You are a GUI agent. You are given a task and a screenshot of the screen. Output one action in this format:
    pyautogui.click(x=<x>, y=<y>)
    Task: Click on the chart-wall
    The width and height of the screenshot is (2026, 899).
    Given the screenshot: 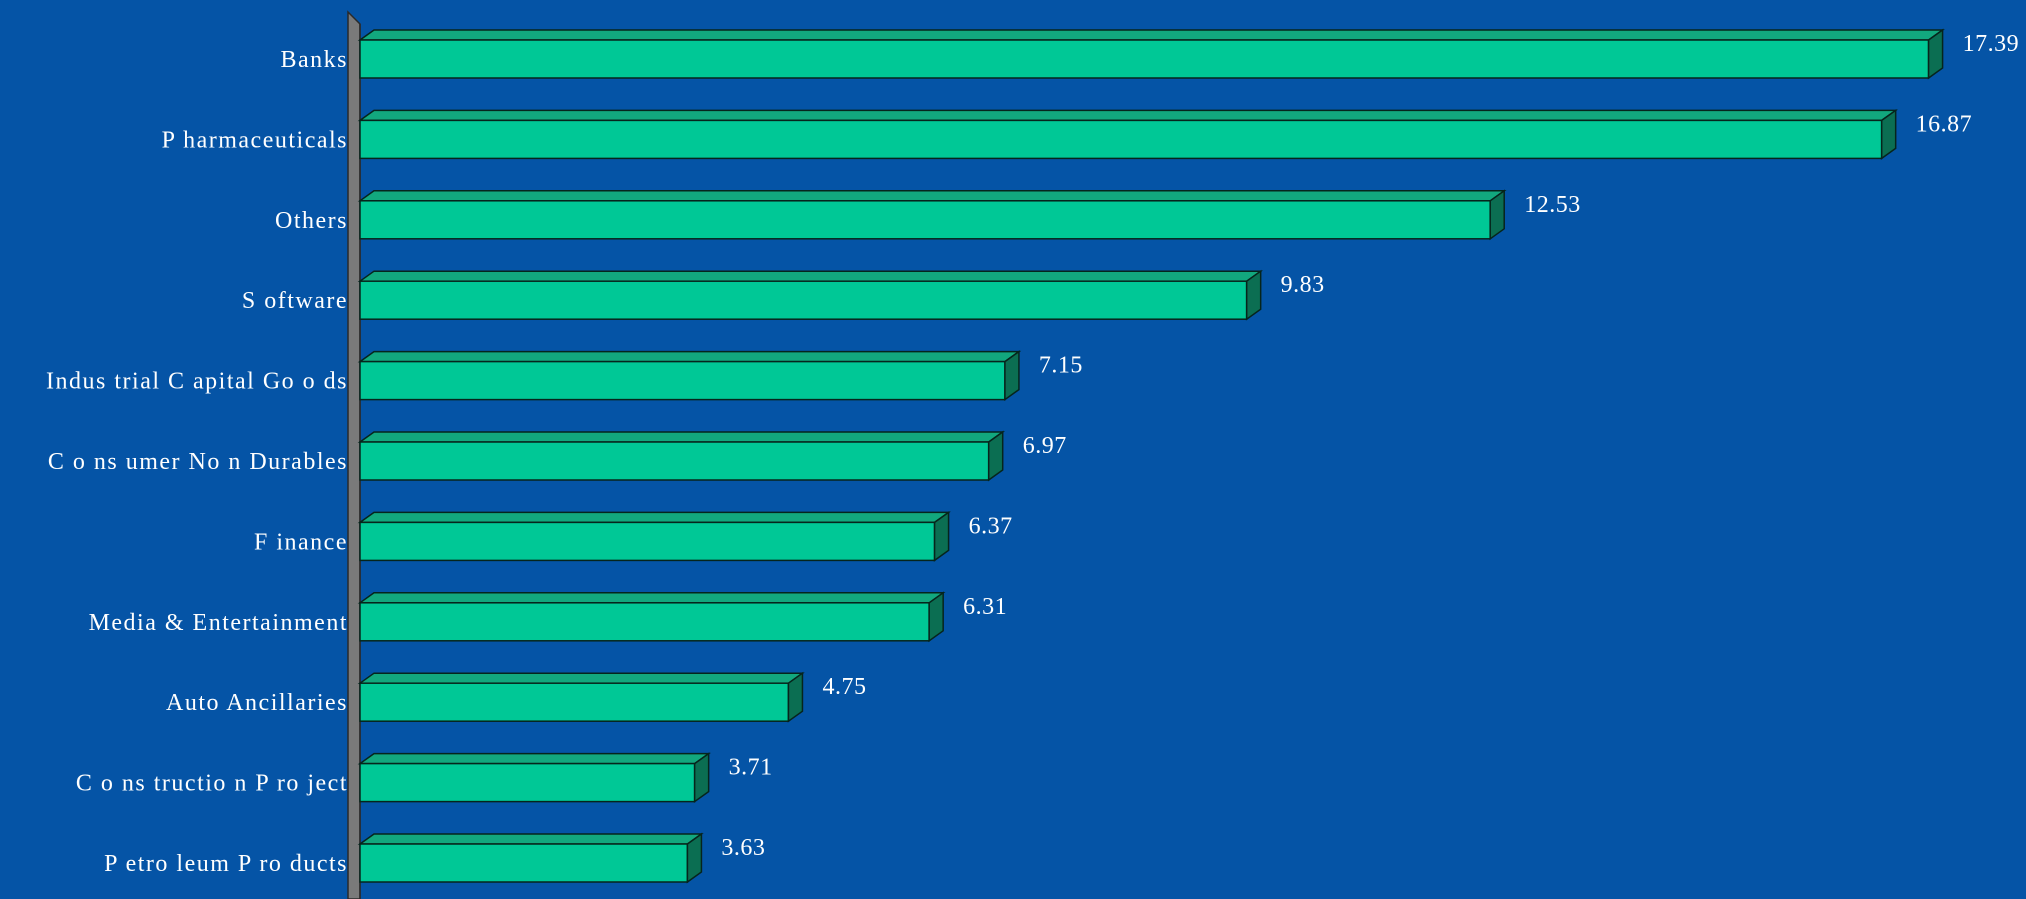 What is the action you would take?
    pyautogui.click(x=354, y=454)
    